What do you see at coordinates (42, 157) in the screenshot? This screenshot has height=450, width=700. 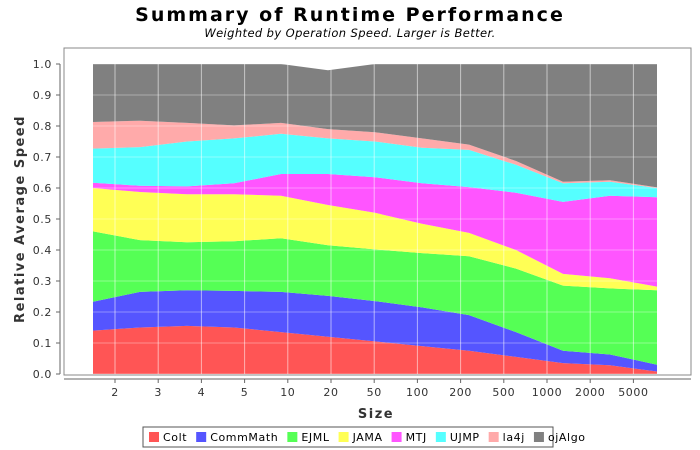 I see `y-tick-label: 0.7` at bounding box center [42, 157].